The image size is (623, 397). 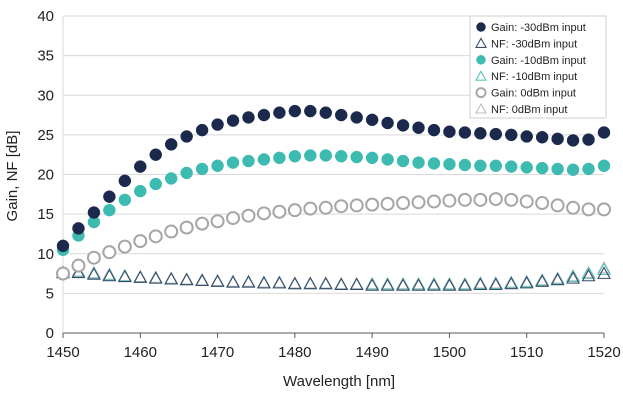 I want to click on y-tick-label: 30, so click(x=45, y=95).